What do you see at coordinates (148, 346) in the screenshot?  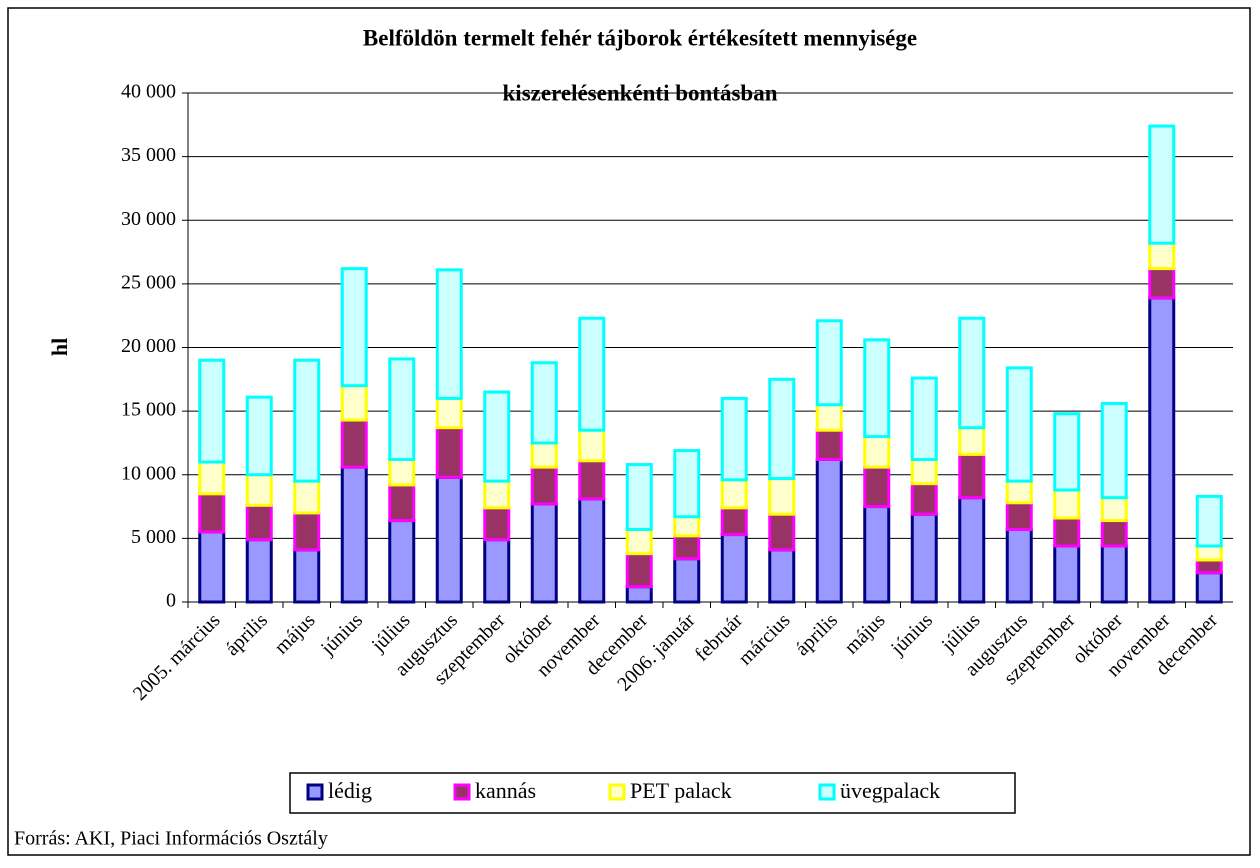 I see `y-tick-label: 20 000` at bounding box center [148, 346].